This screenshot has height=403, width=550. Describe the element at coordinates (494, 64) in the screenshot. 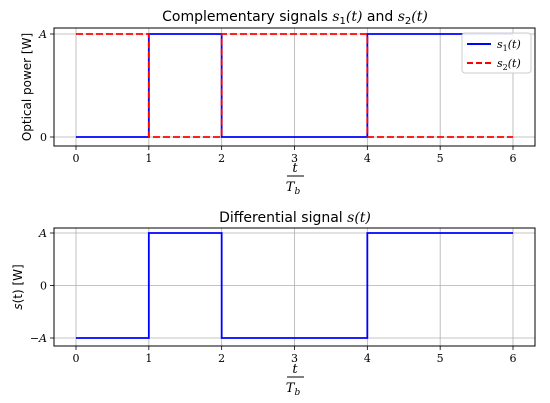

I see `legend-item-s2: s2(t)` at that location.